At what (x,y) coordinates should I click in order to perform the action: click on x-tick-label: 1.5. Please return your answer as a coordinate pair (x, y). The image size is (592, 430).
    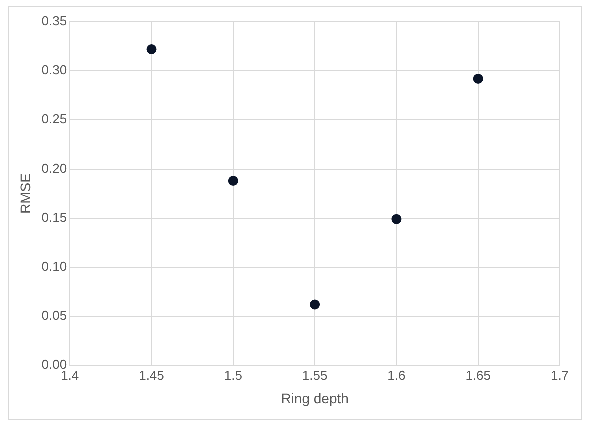
    Looking at the image, I should click on (233, 375).